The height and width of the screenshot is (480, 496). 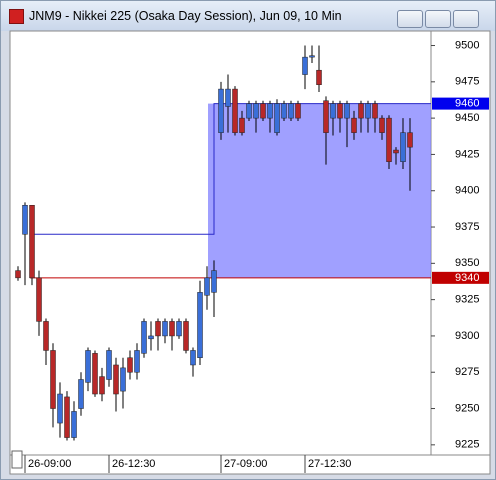 I want to click on minimize-button, so click(x=410, y=19).